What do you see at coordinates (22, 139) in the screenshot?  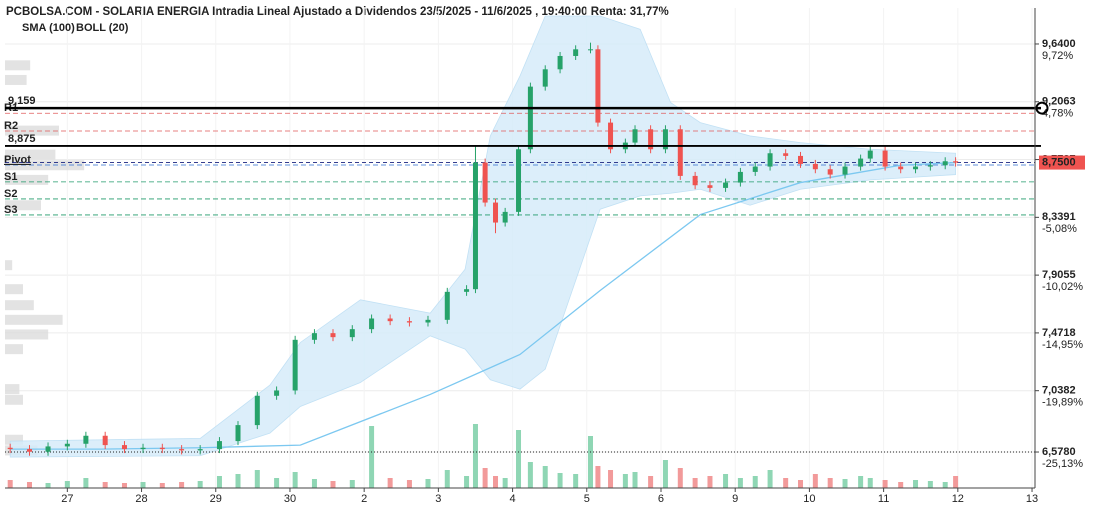 I see `horizontal-line-label: 8,875` at bounding box center [22, 139].